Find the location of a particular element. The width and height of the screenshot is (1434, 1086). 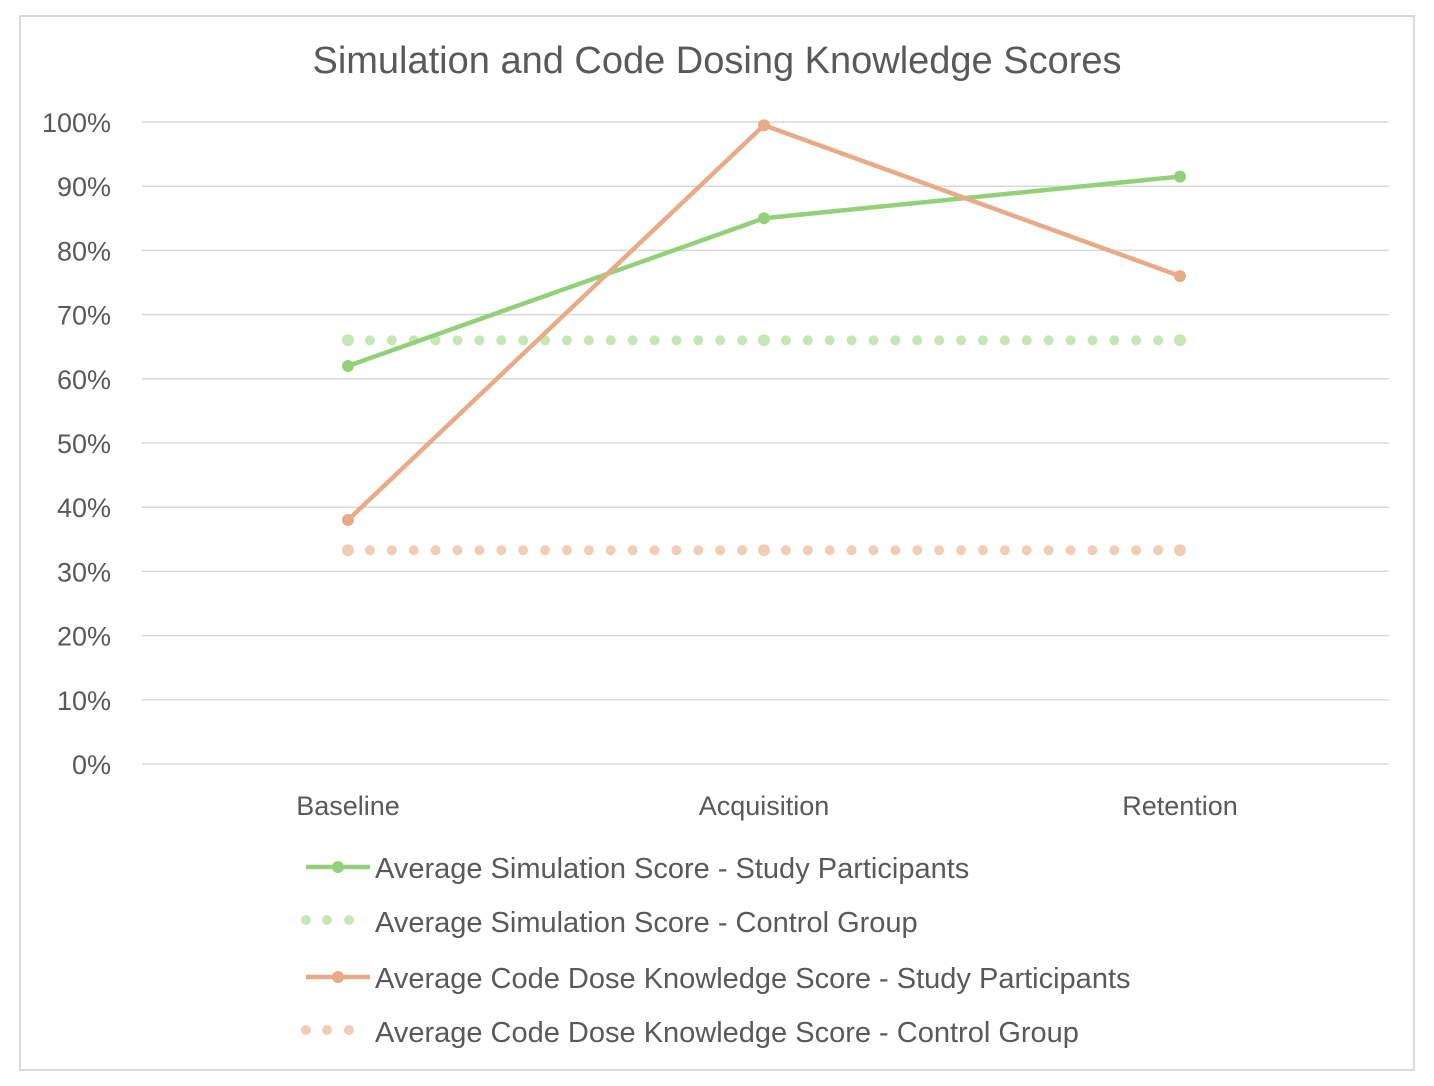

legend-item: Average Simulation Score - Control Group is located at coordinates (609, 923).